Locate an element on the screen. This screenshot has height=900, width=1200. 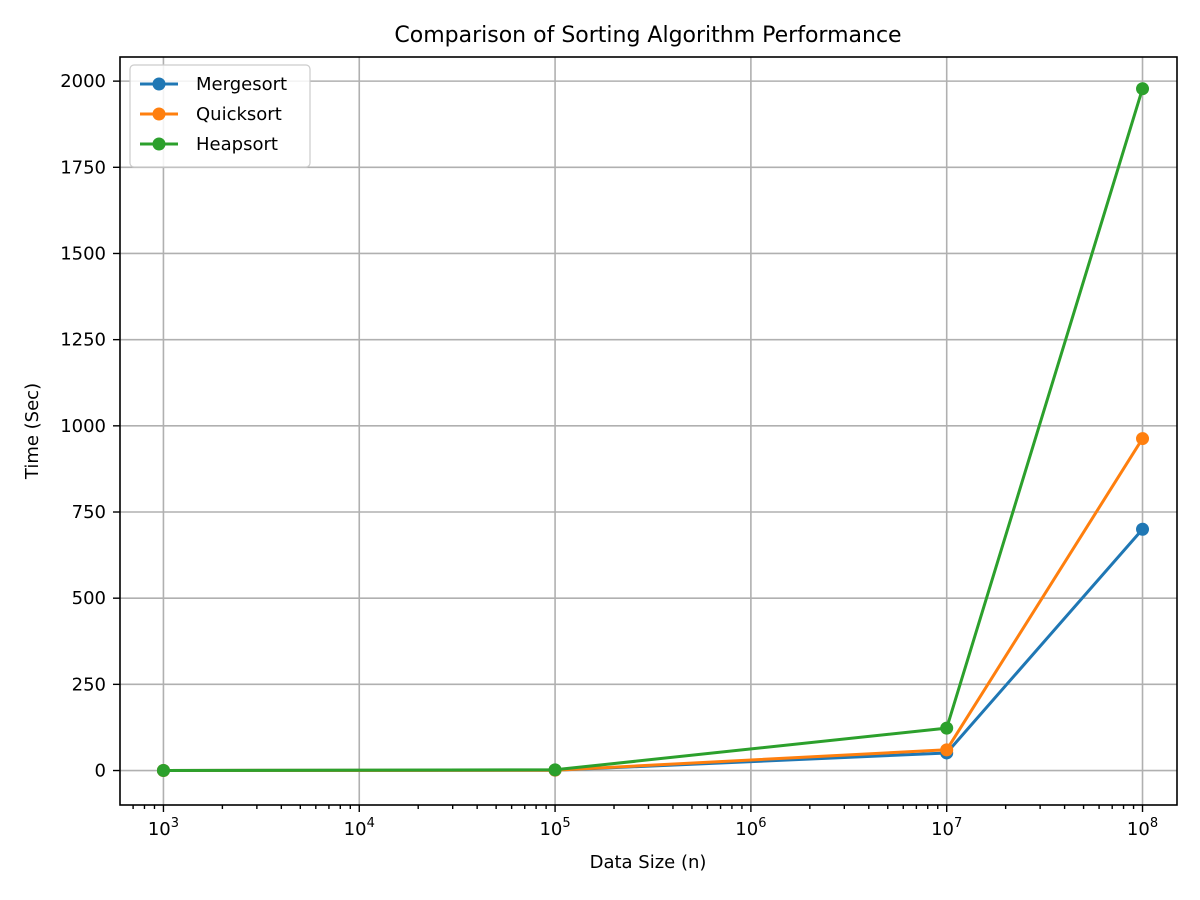
y-tick-label: 250 is located at coordinates (89, 684).